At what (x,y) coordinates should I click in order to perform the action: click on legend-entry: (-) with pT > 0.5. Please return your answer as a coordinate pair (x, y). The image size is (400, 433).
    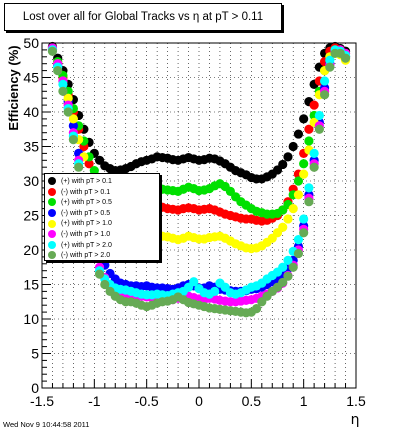
    Looking at the image, I should click on (79, 213).